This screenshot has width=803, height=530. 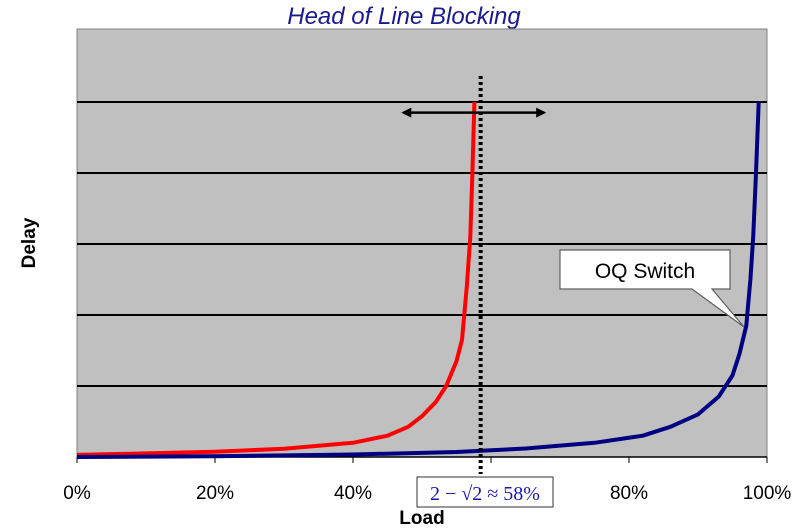 I want to click on callout-box, so click(x=652, y=288).